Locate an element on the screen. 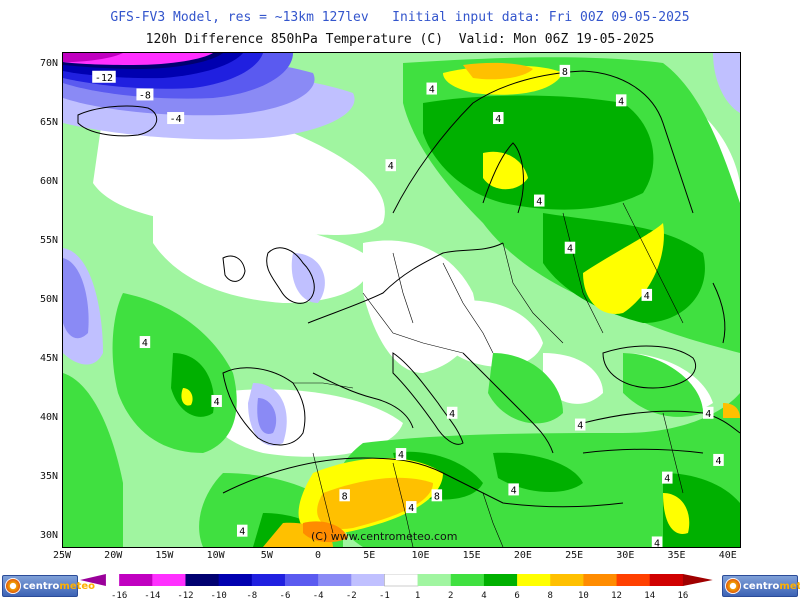  logo-text-left: centrometeo is located at coordinates (59, 586).